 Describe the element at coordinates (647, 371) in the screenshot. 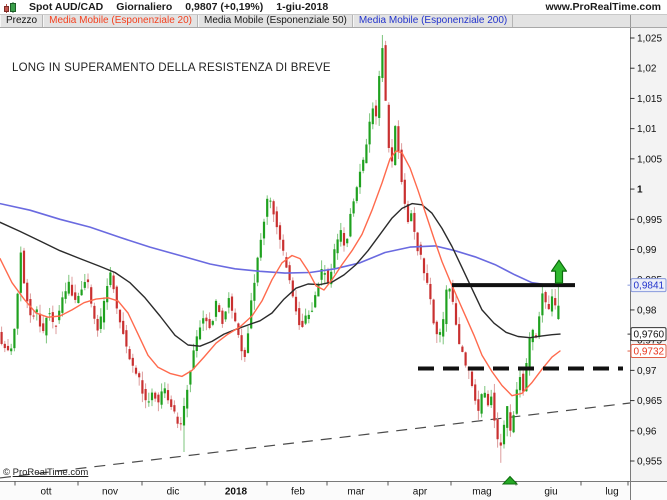

I see `svg-text: 0,97` at that location.